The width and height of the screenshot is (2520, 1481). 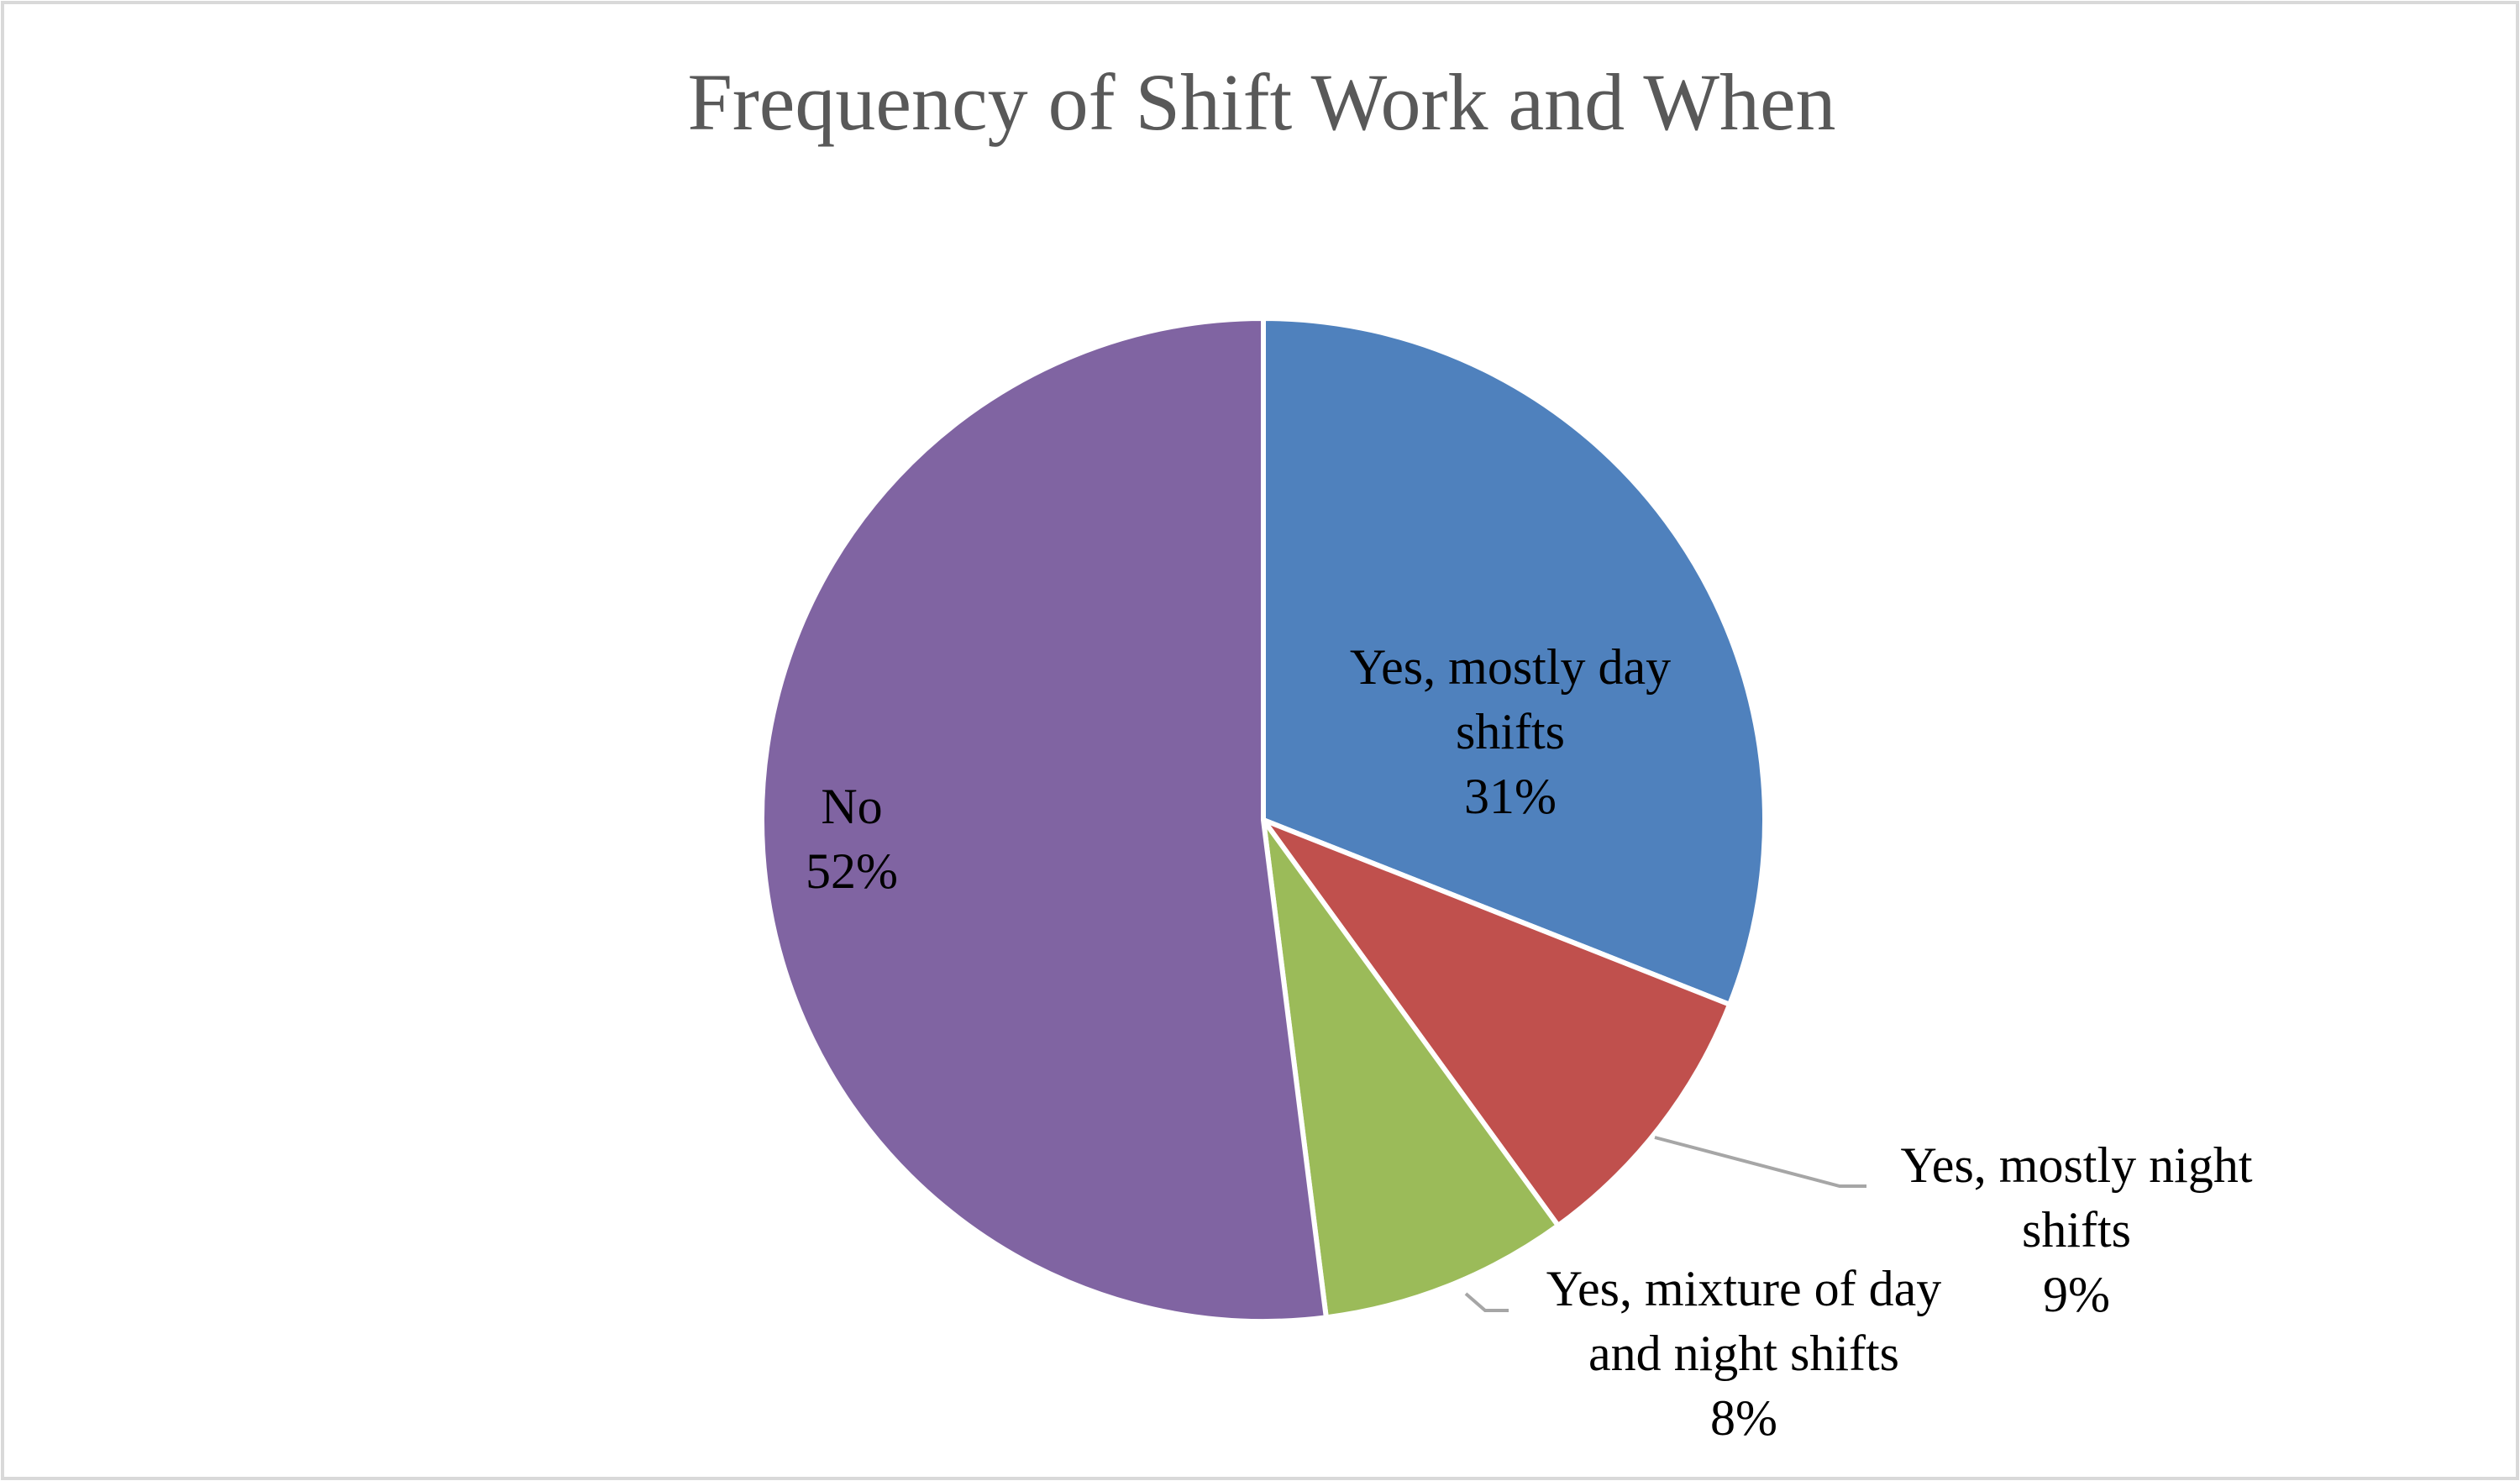 What do you see at coordinates (1510, 667) in the screenshot?
I see `data-label-line: Yes, mostly day` at bounding box center [1510, 667].